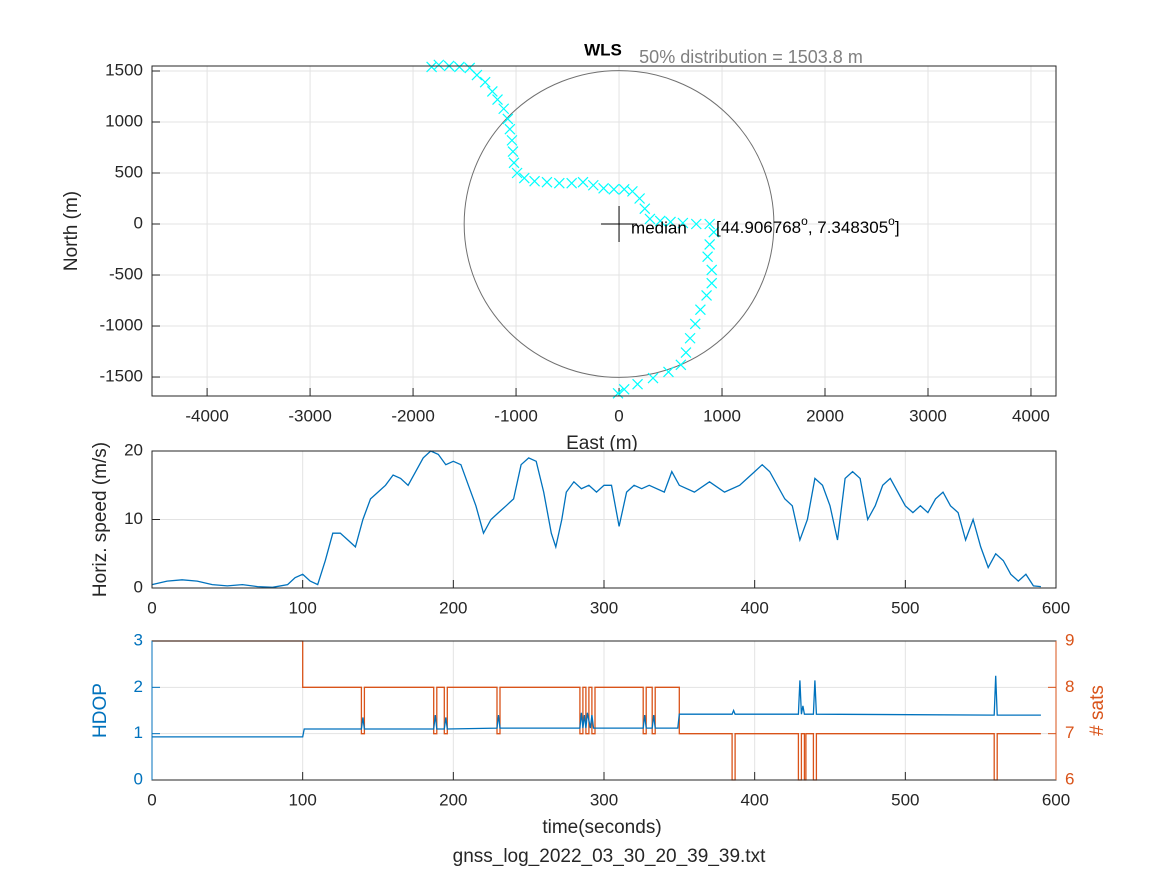  Describe the element at coordinates (129, 171) in the screenshot. I see `y-tick-label: 500` at that location.